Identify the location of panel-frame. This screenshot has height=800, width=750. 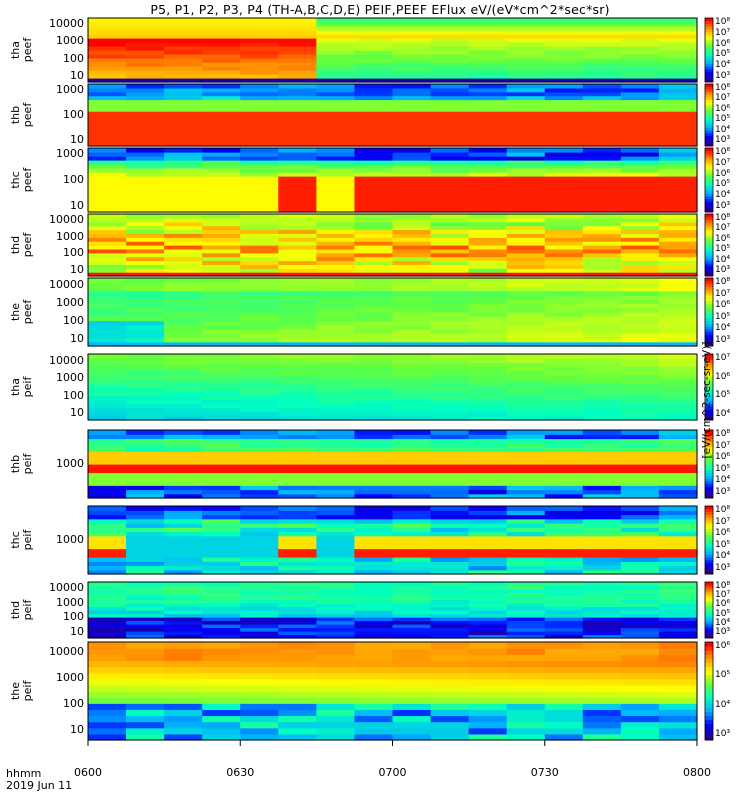
(392, 245).